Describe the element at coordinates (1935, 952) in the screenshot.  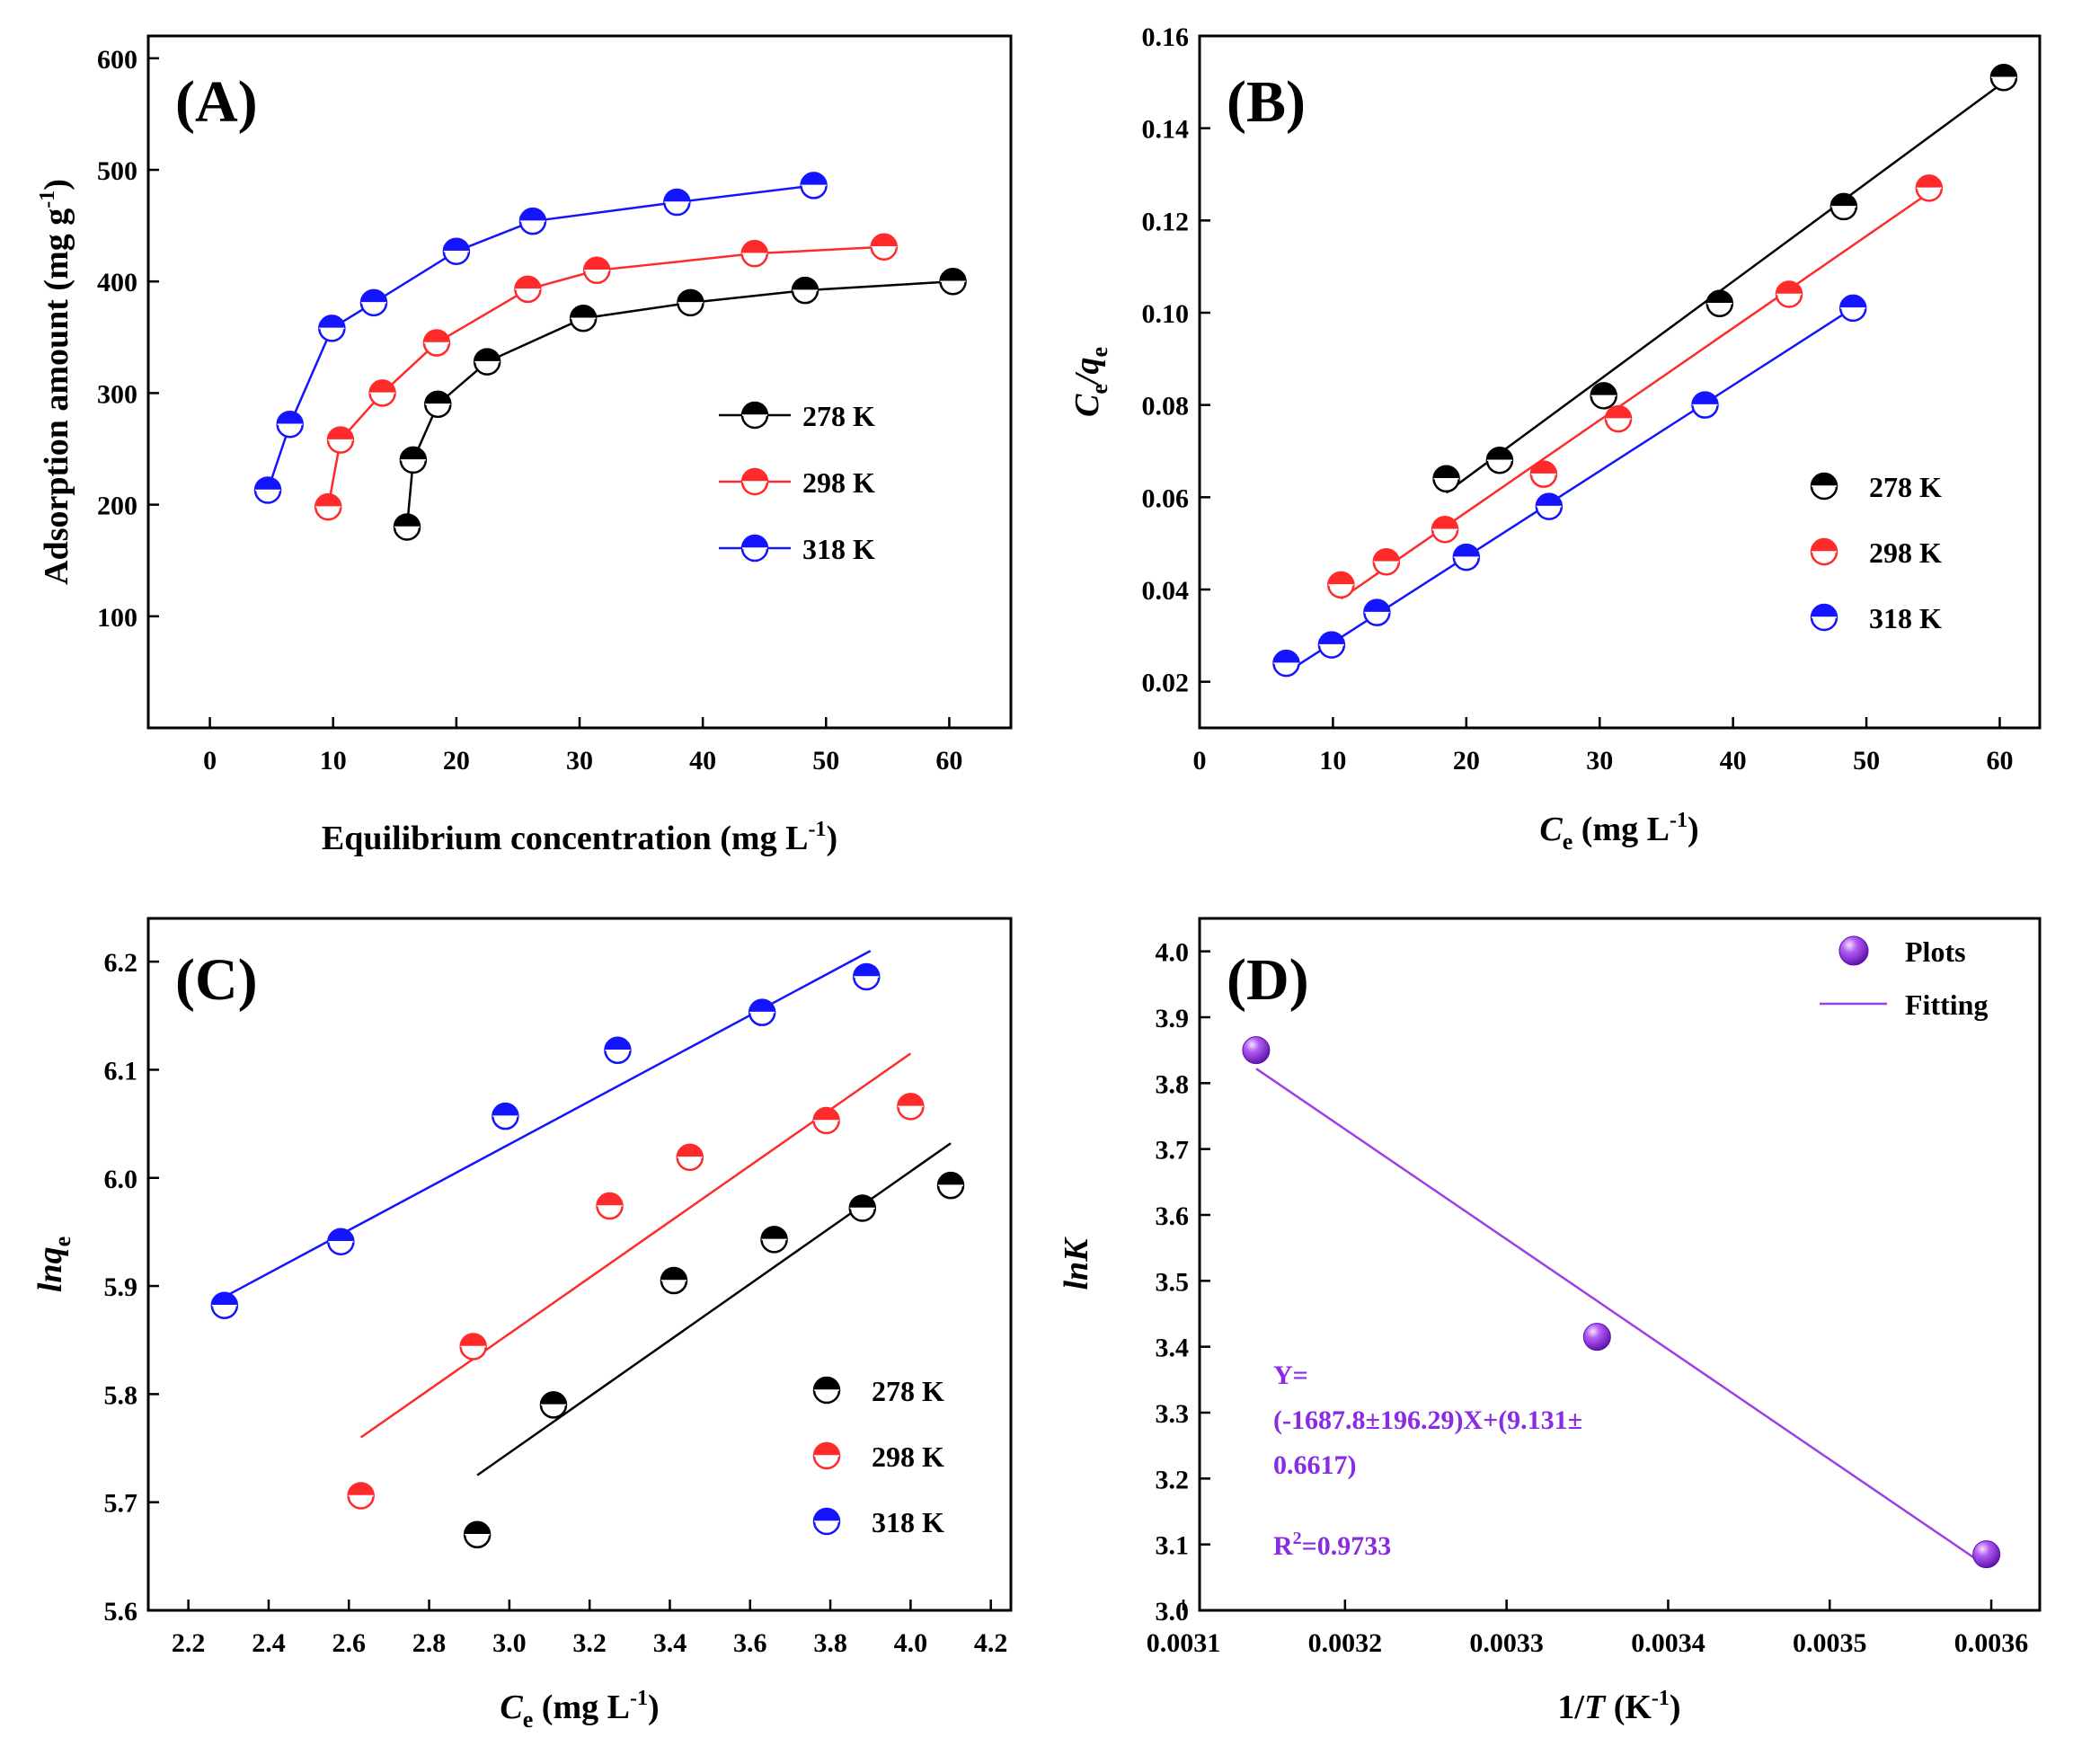
I see `legend-d-label-plots: Plots` at that location.